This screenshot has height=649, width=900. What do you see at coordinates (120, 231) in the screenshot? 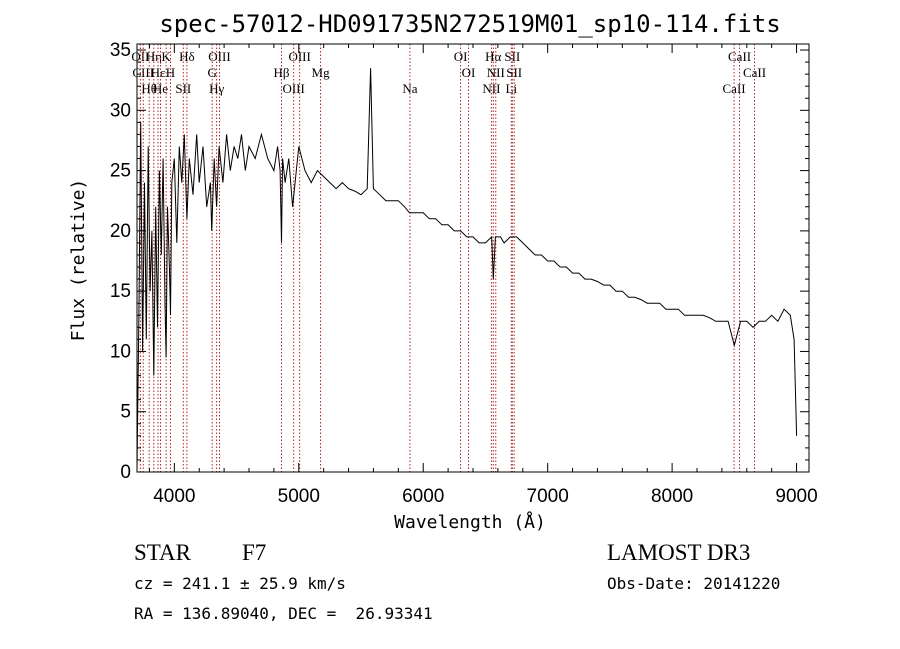
I see `y-tick-label: 20` at bounding box center [120, 231].